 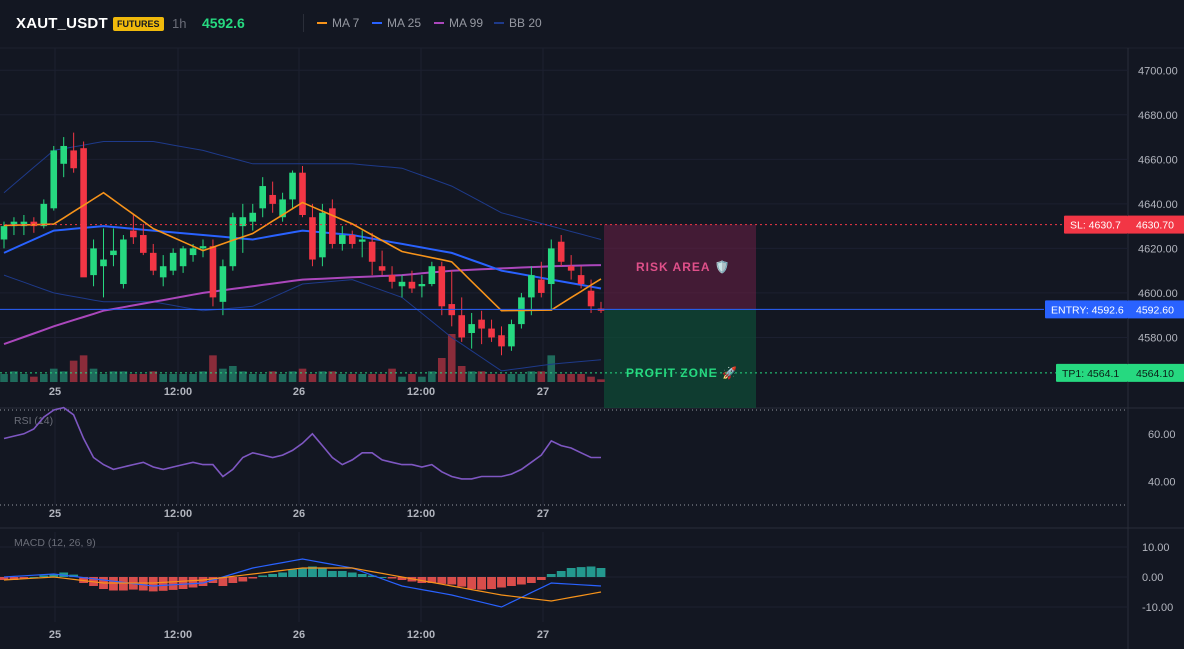 I want to click on ma7-swatch-icon, so click(x=322, y=23).